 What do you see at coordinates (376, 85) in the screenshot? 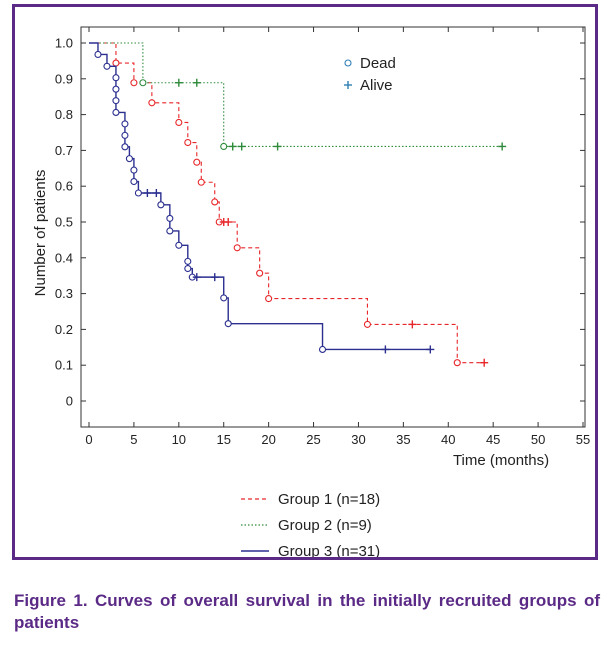
I see `marker-legend-label: Alive` at bounding box center [376, 85].